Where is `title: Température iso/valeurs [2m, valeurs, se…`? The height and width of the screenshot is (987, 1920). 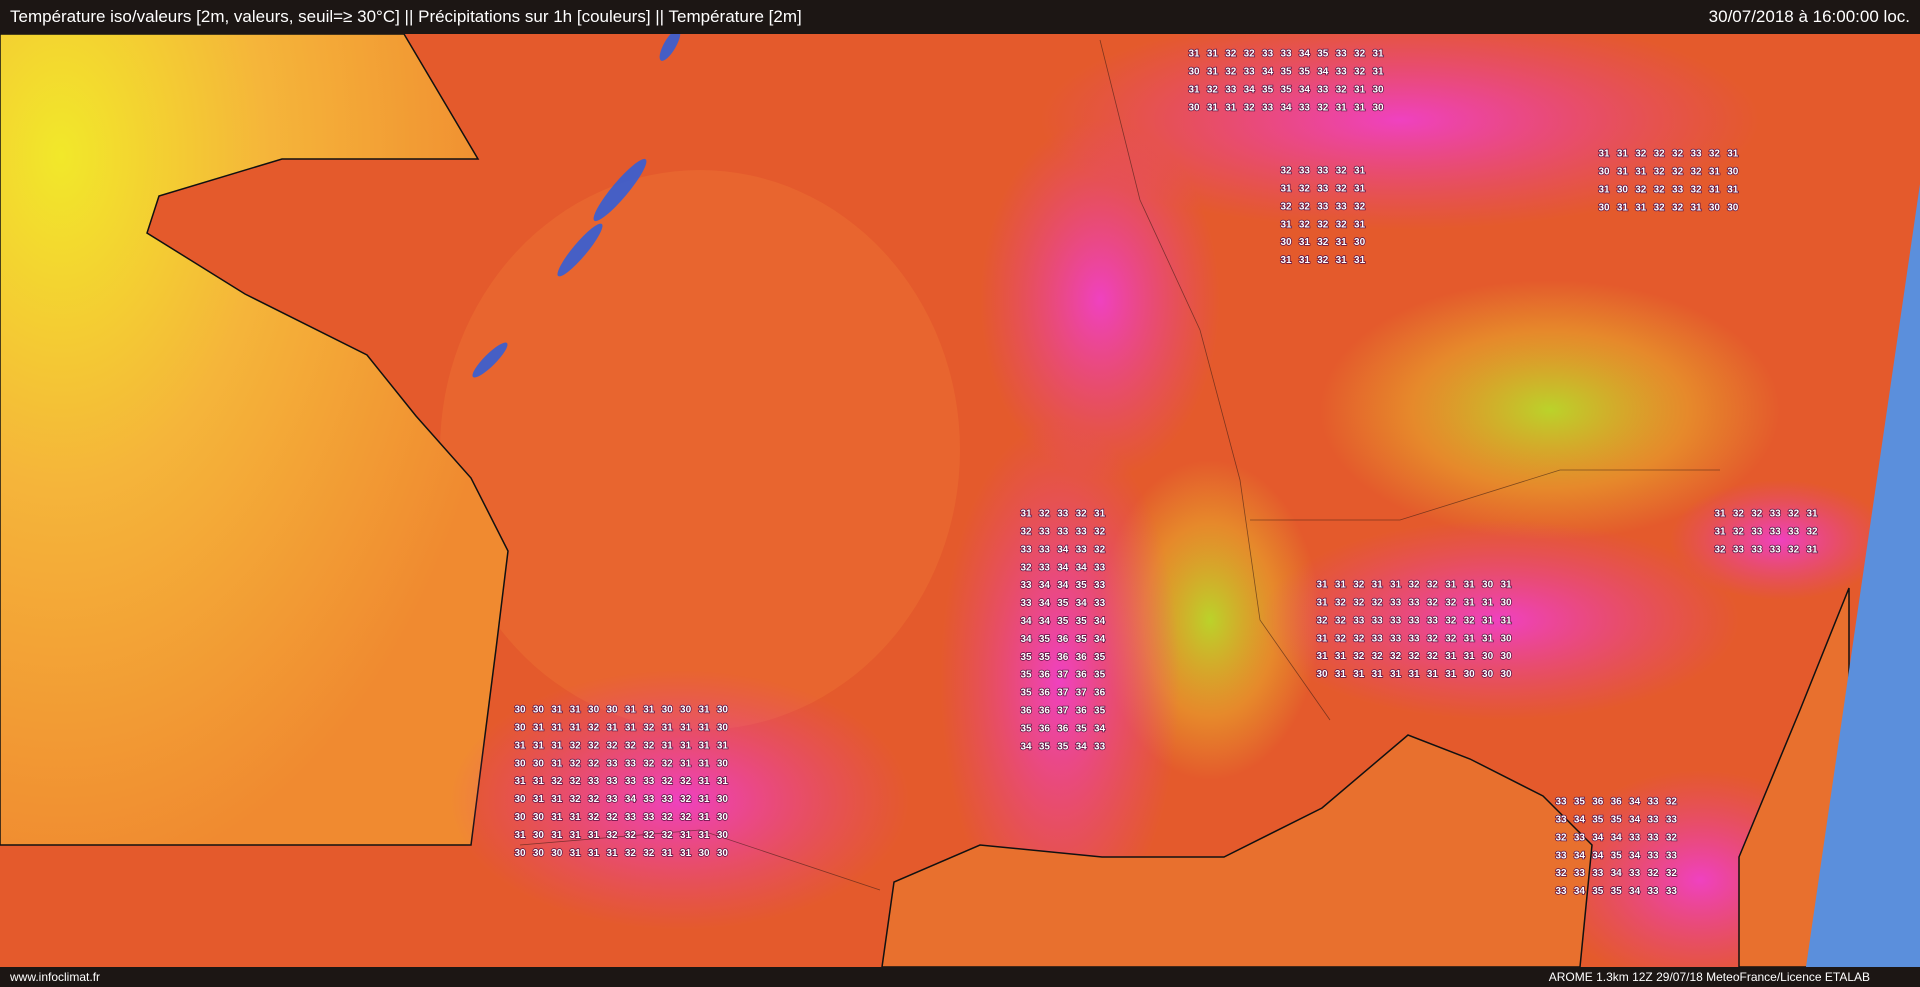
title: Température iso/valeurs [2m, valeurs, se… is located at coordinates (406, 16).